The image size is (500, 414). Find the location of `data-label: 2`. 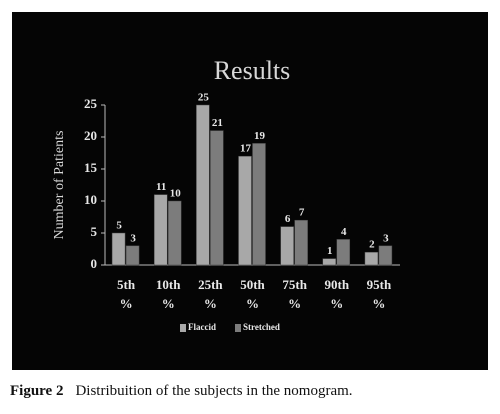

data-label: 2 is located at coordinates (372, 245).